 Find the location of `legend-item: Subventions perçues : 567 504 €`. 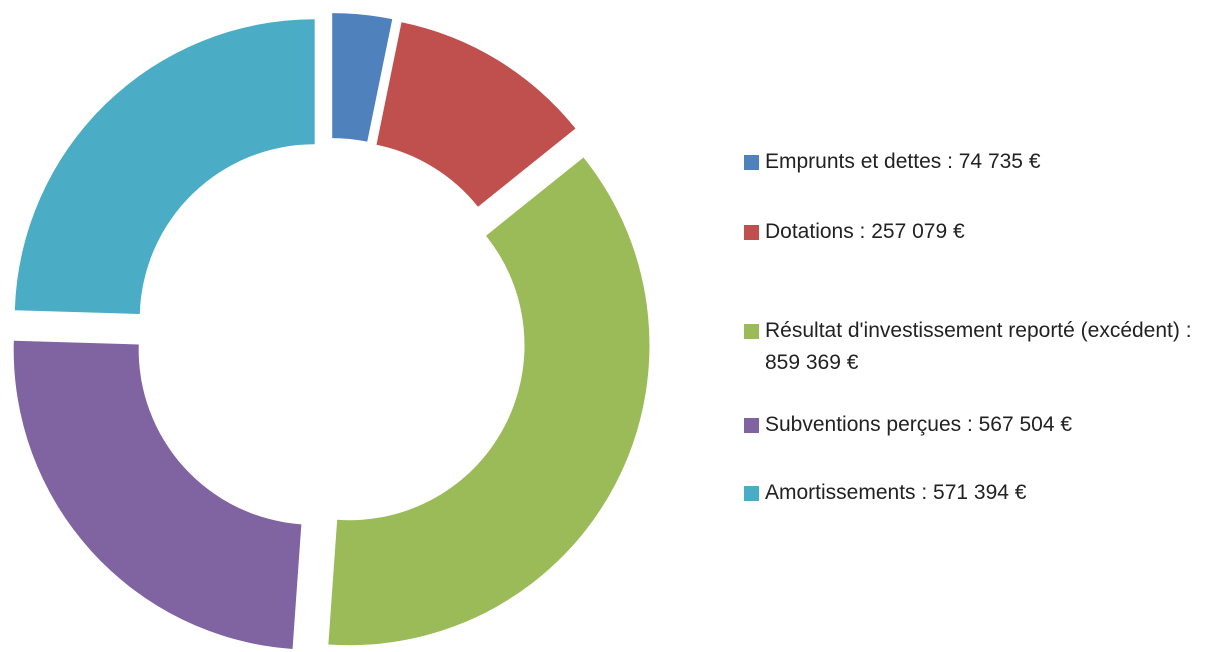

legend-item: Subventions perçues : 567 504 € is located at coordinates (969, 425).